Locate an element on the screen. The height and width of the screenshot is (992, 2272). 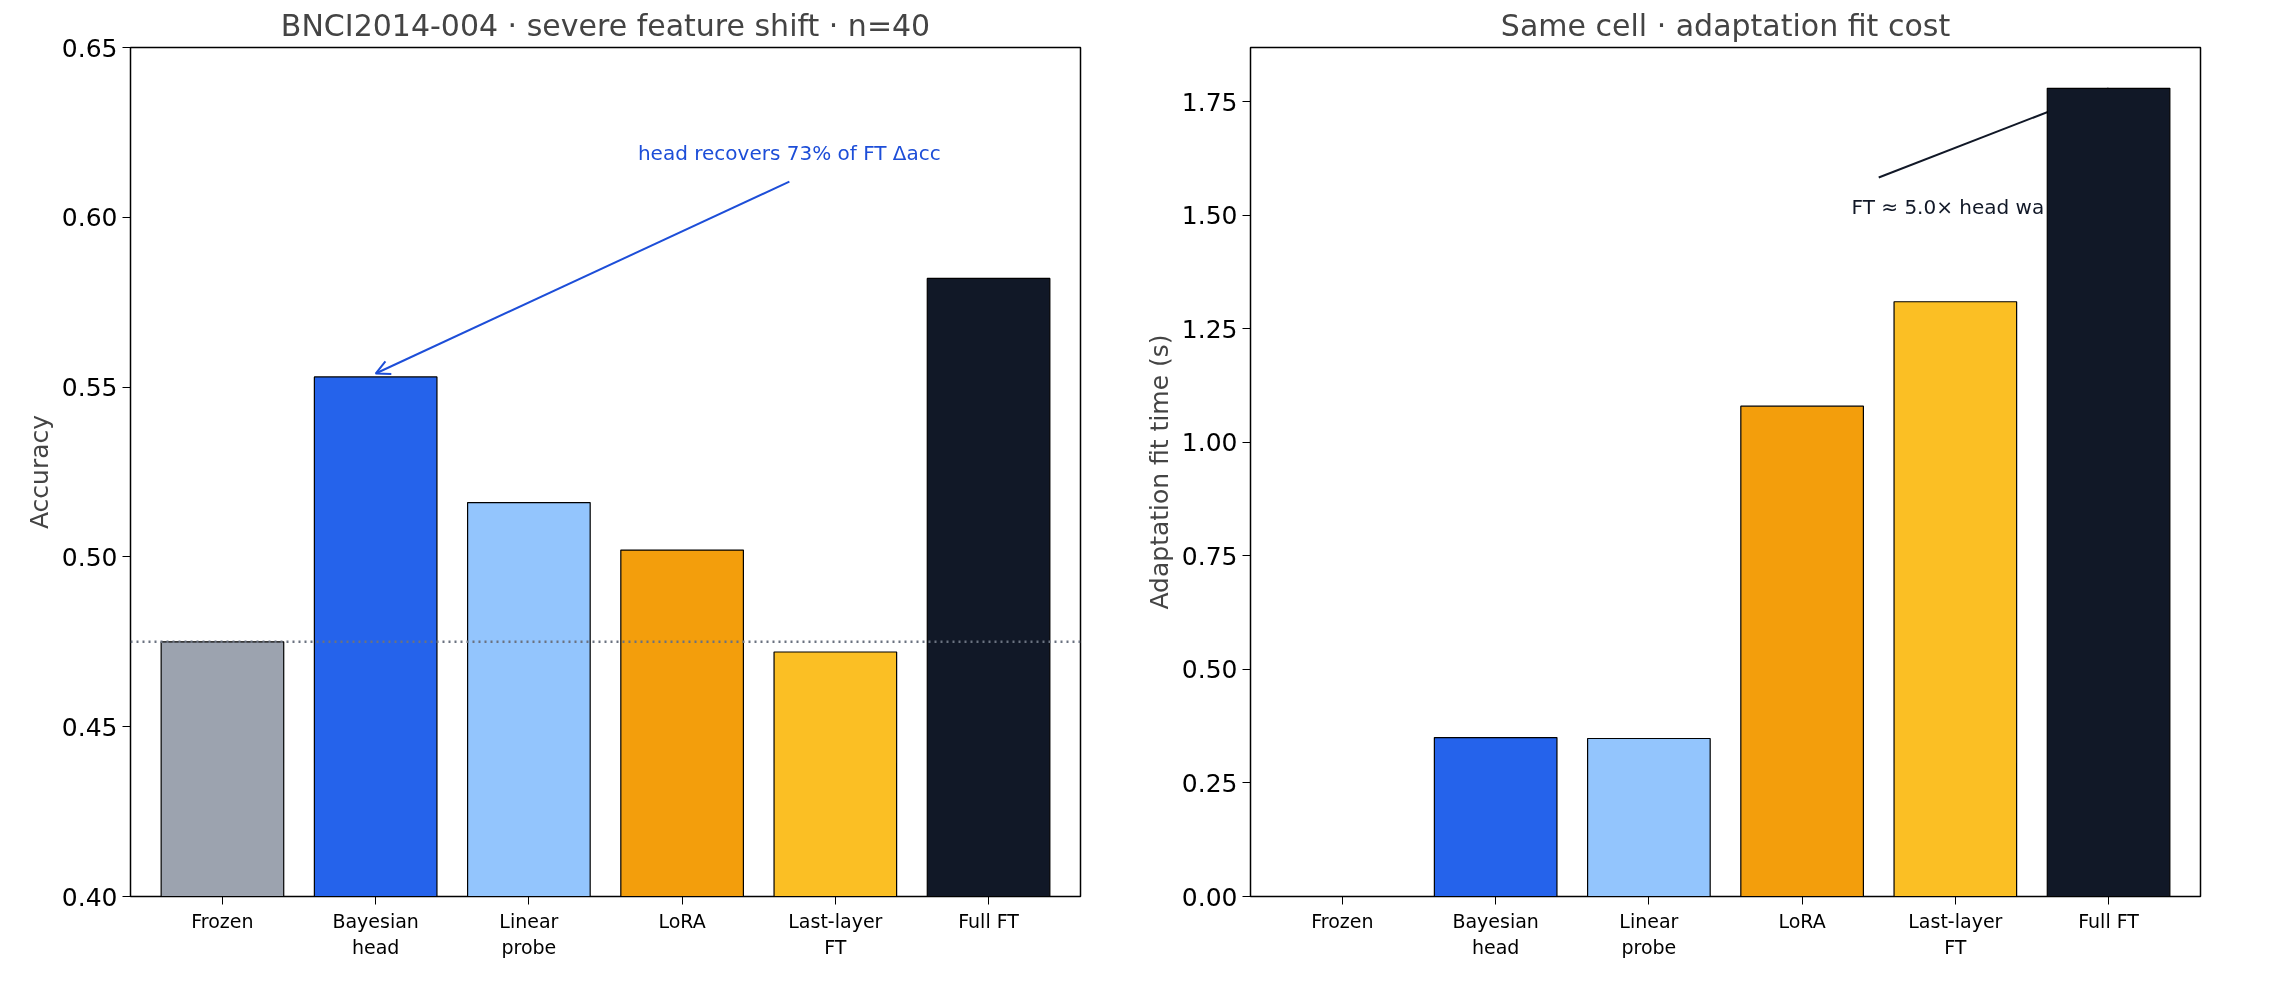
y-tick-label: 0.45 is located at coordinates (89, 727).